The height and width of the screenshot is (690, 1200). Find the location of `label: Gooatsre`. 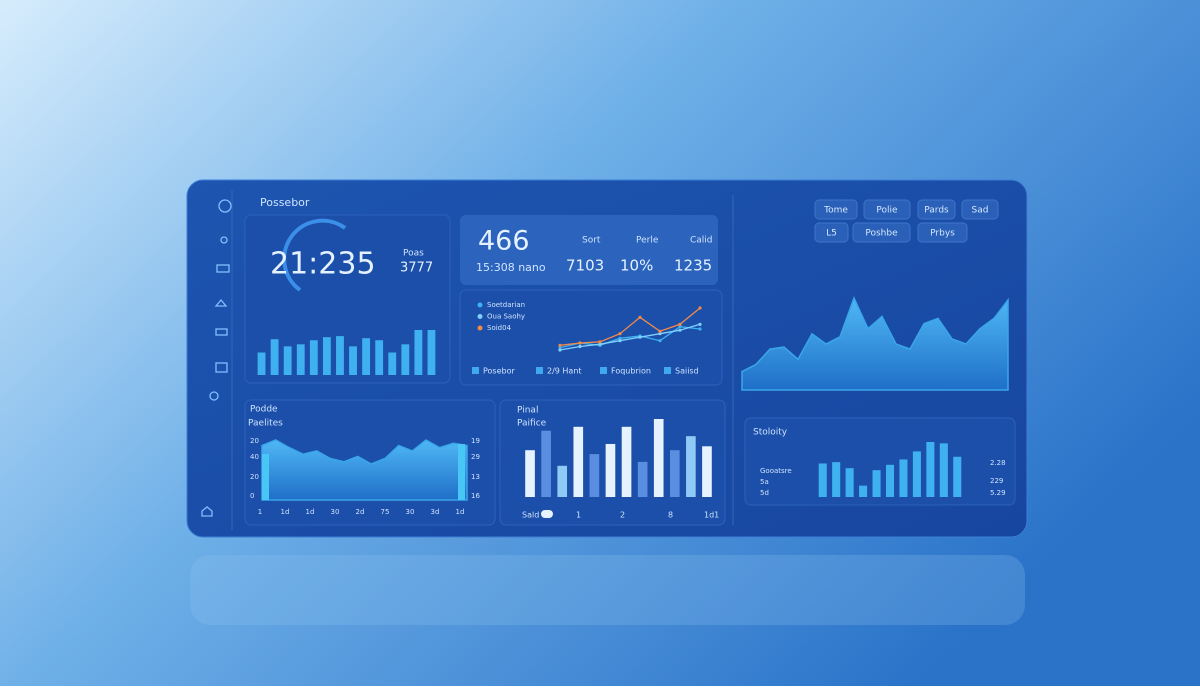

label: Gooatsre is located at coordinates (776, 471).